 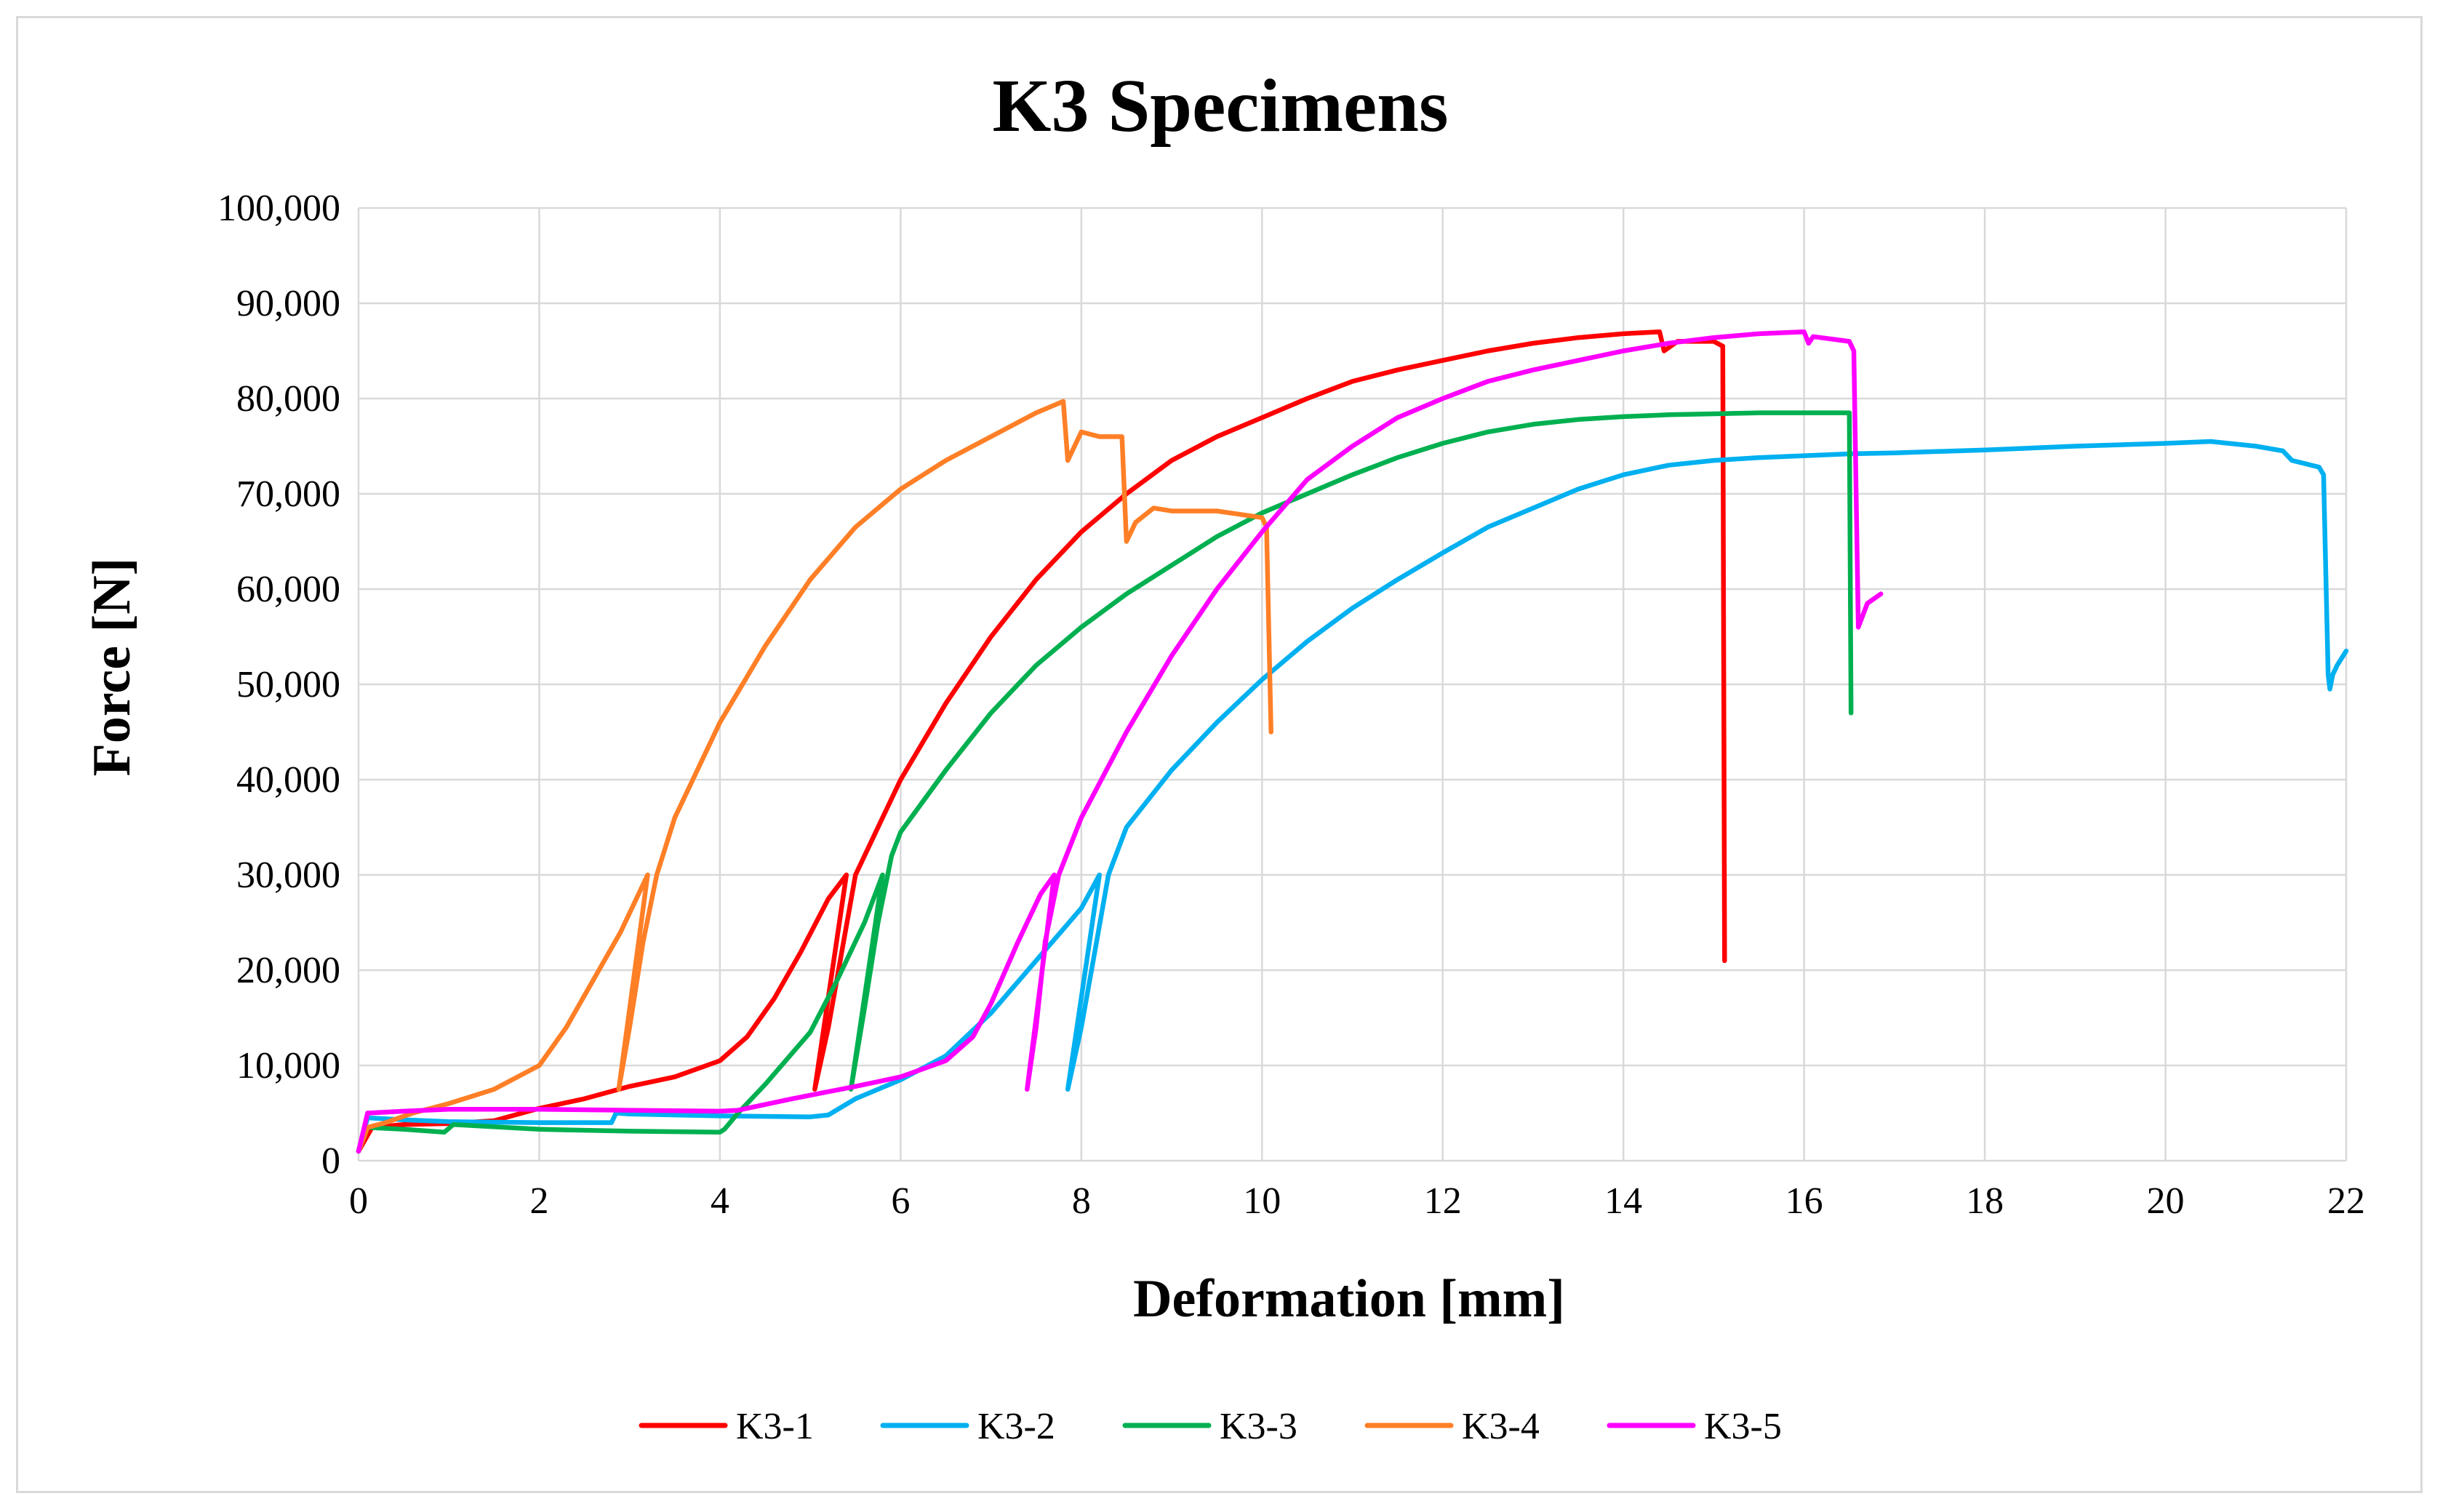 What do you see at coordinates (112, 667) in the screenshot?
I see `y-axis-title: Force [N]` at bounding box center [112, 667].